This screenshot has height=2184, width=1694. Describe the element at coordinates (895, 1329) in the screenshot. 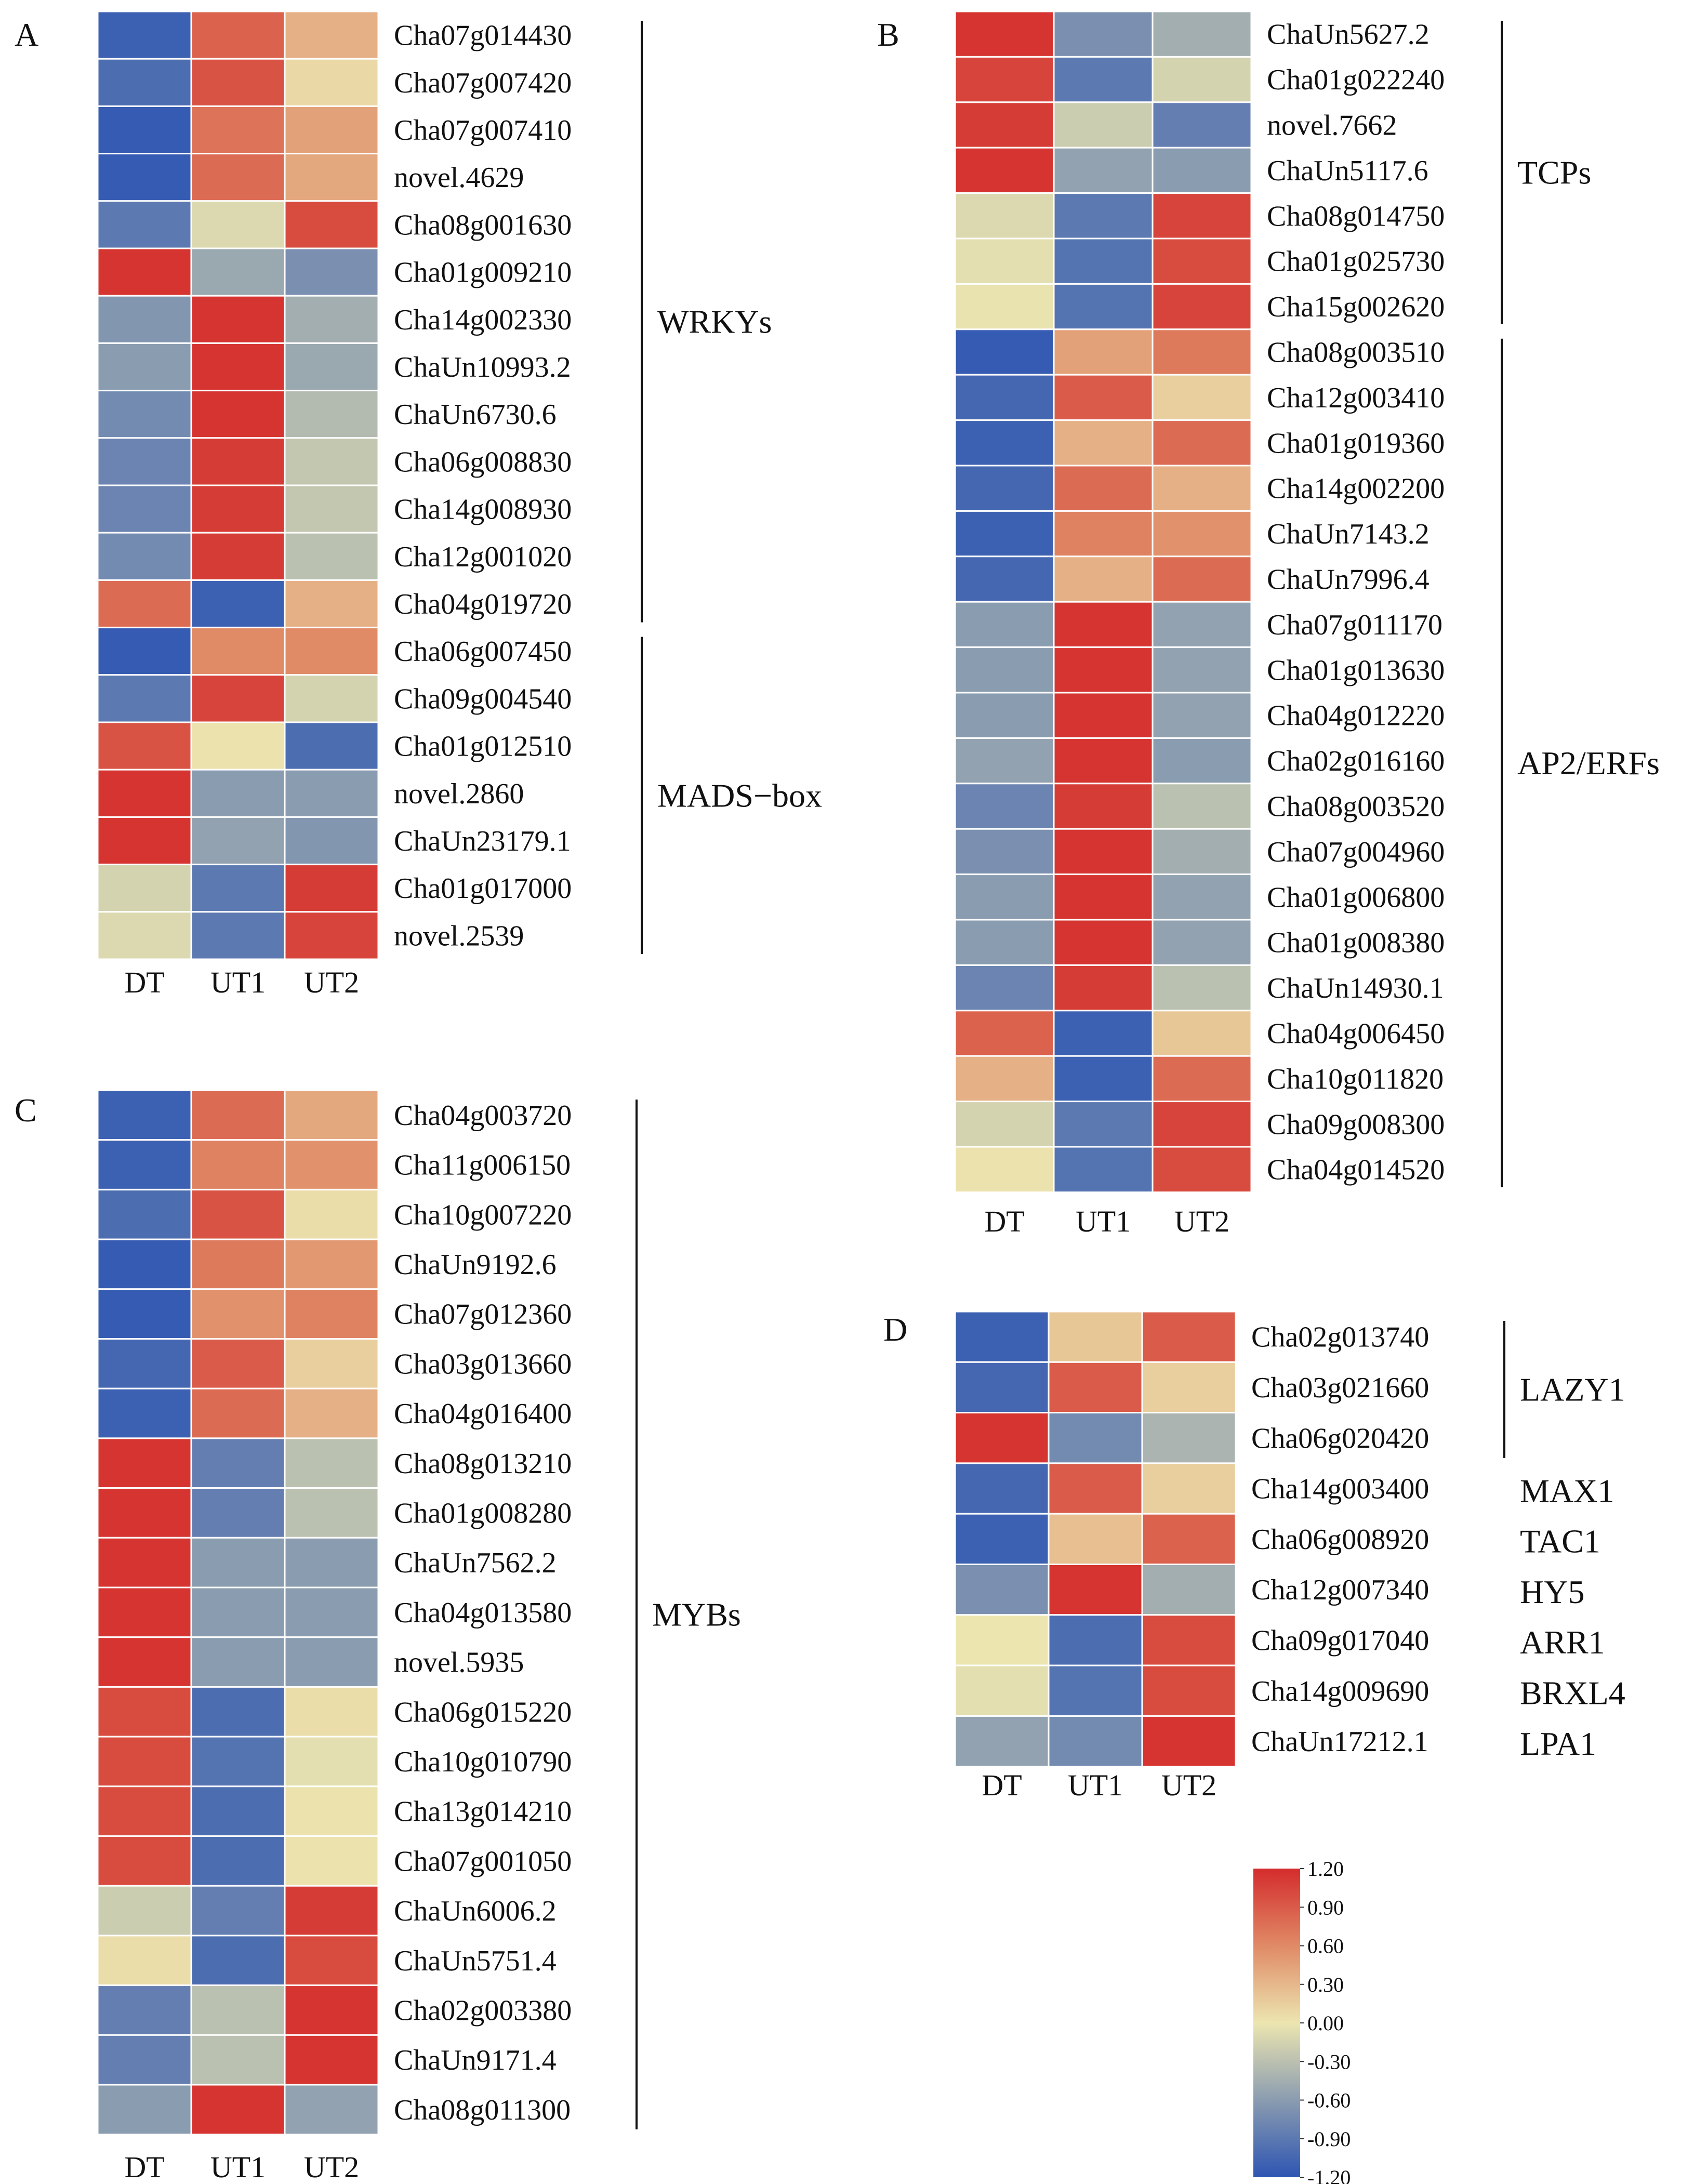

I see `panel-letter: D` at that location.